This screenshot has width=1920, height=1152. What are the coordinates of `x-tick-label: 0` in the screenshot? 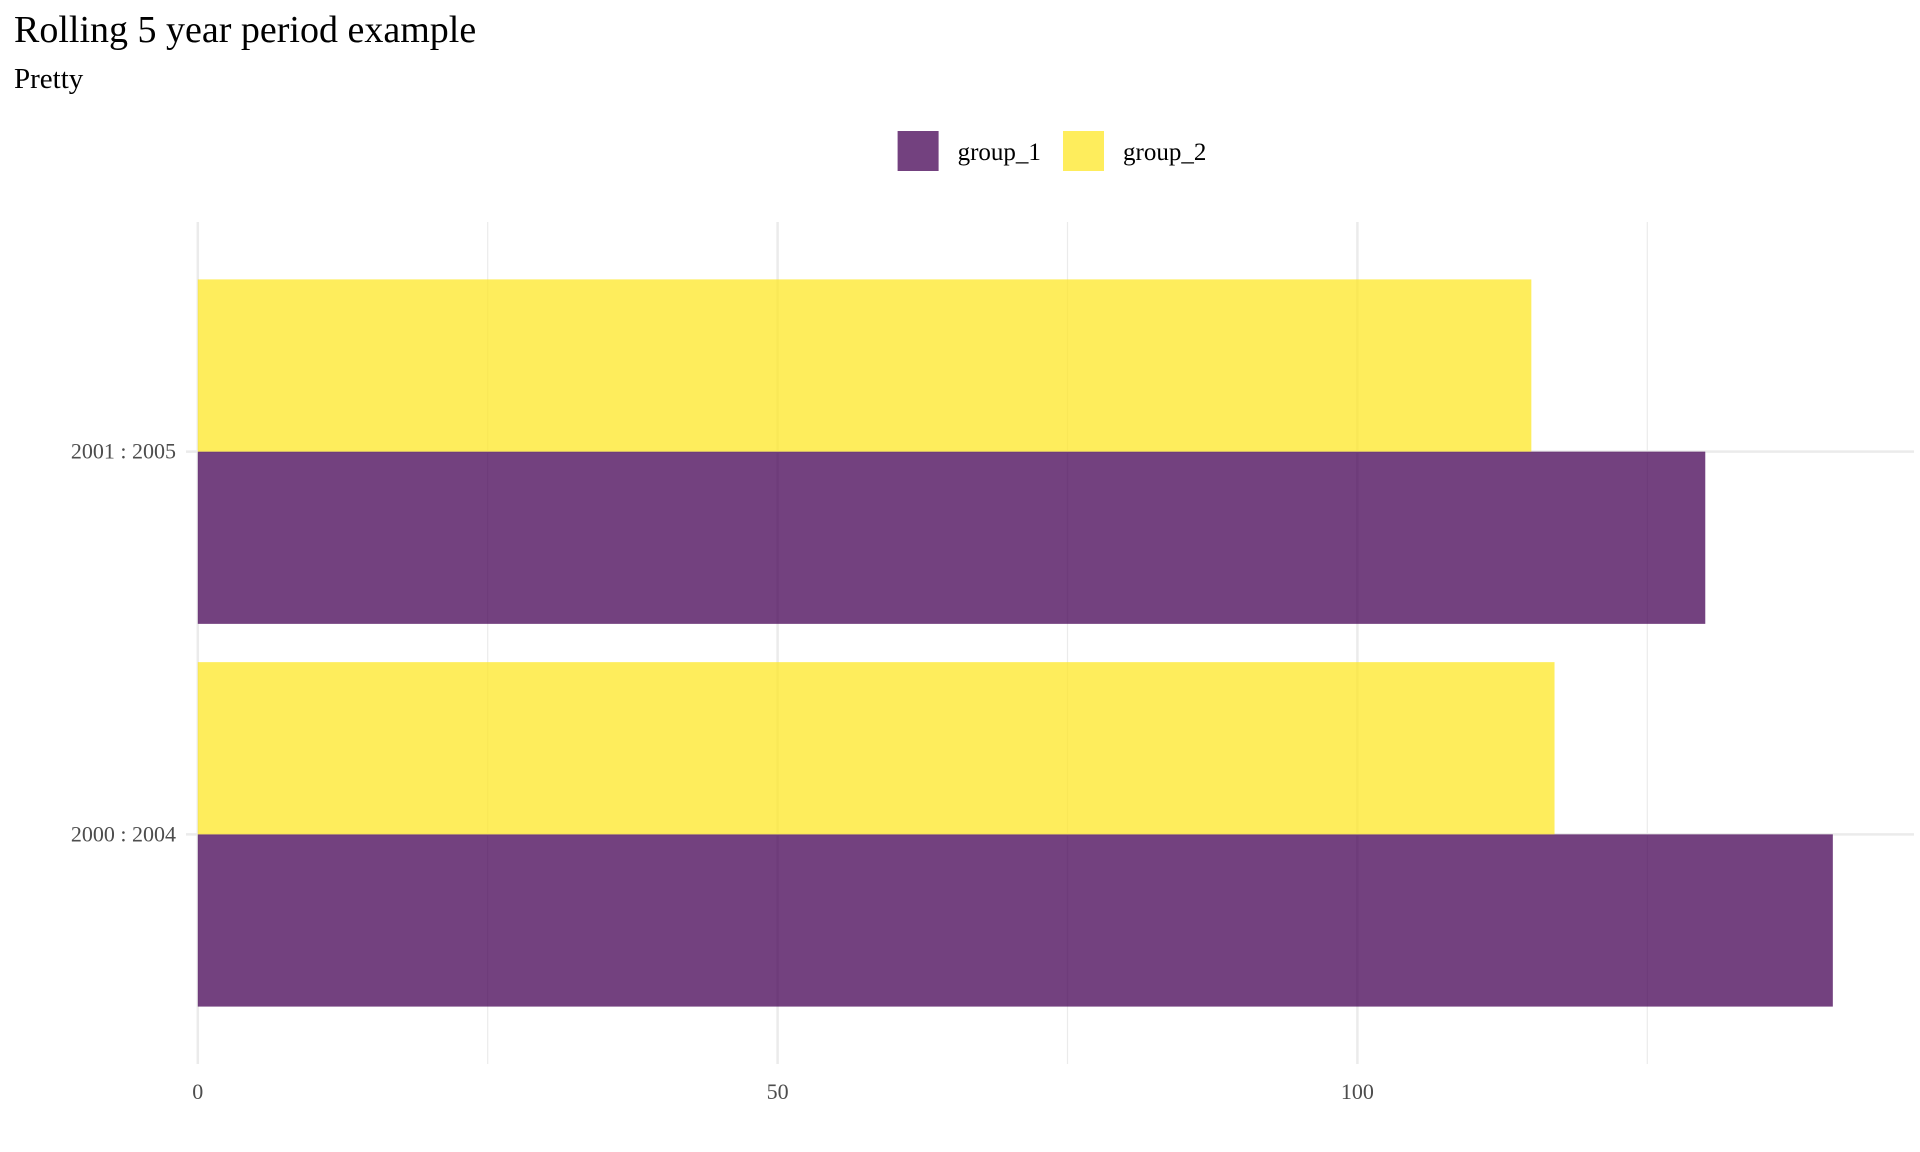 It's located at (197, 1091).